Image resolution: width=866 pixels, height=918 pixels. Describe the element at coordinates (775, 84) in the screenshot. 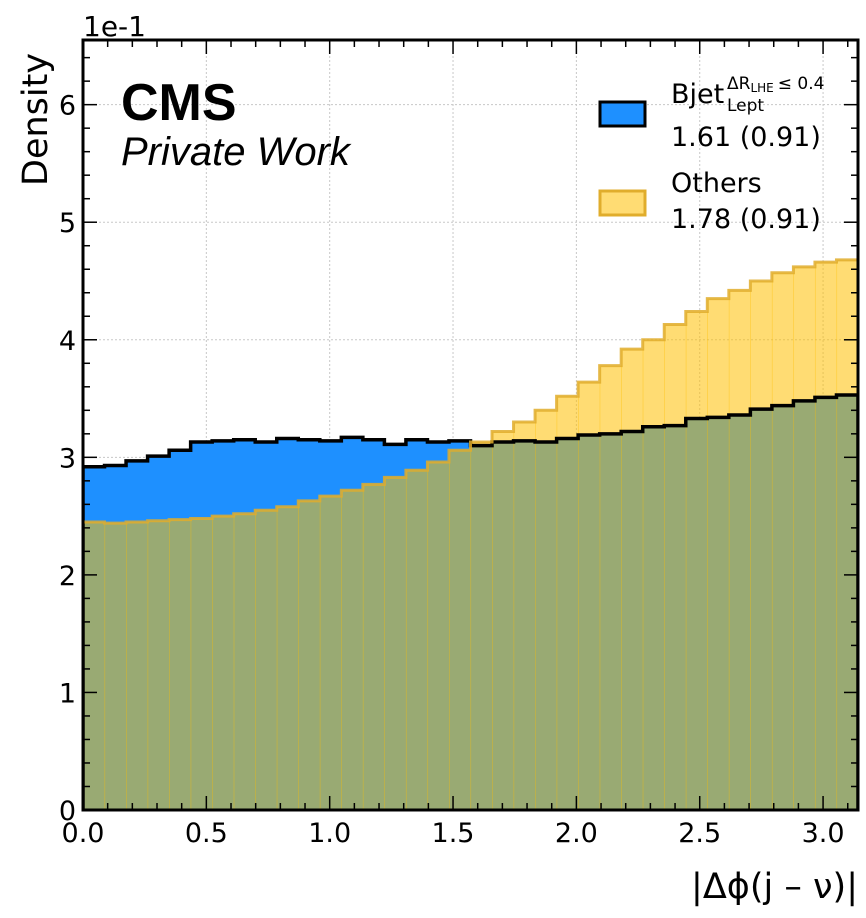

I see `legend-superscript-bjet: ΔRLHE ≤ 0.4` at that location.